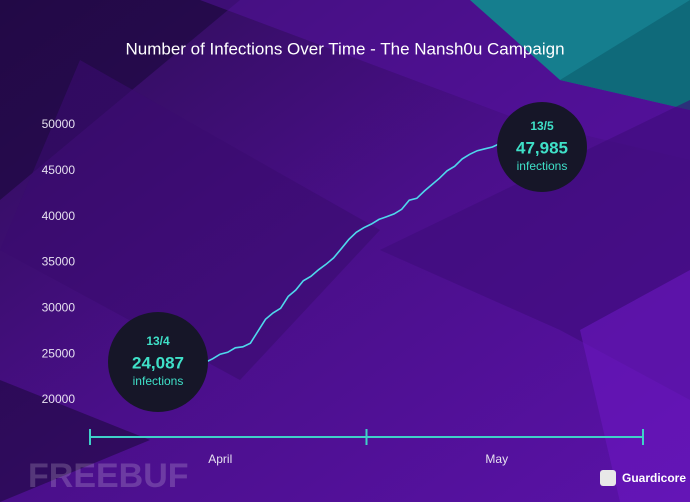  Describe the element at coordinates (59, 308) in the screenshot. I see `y-tick-label: 30000` at that location.